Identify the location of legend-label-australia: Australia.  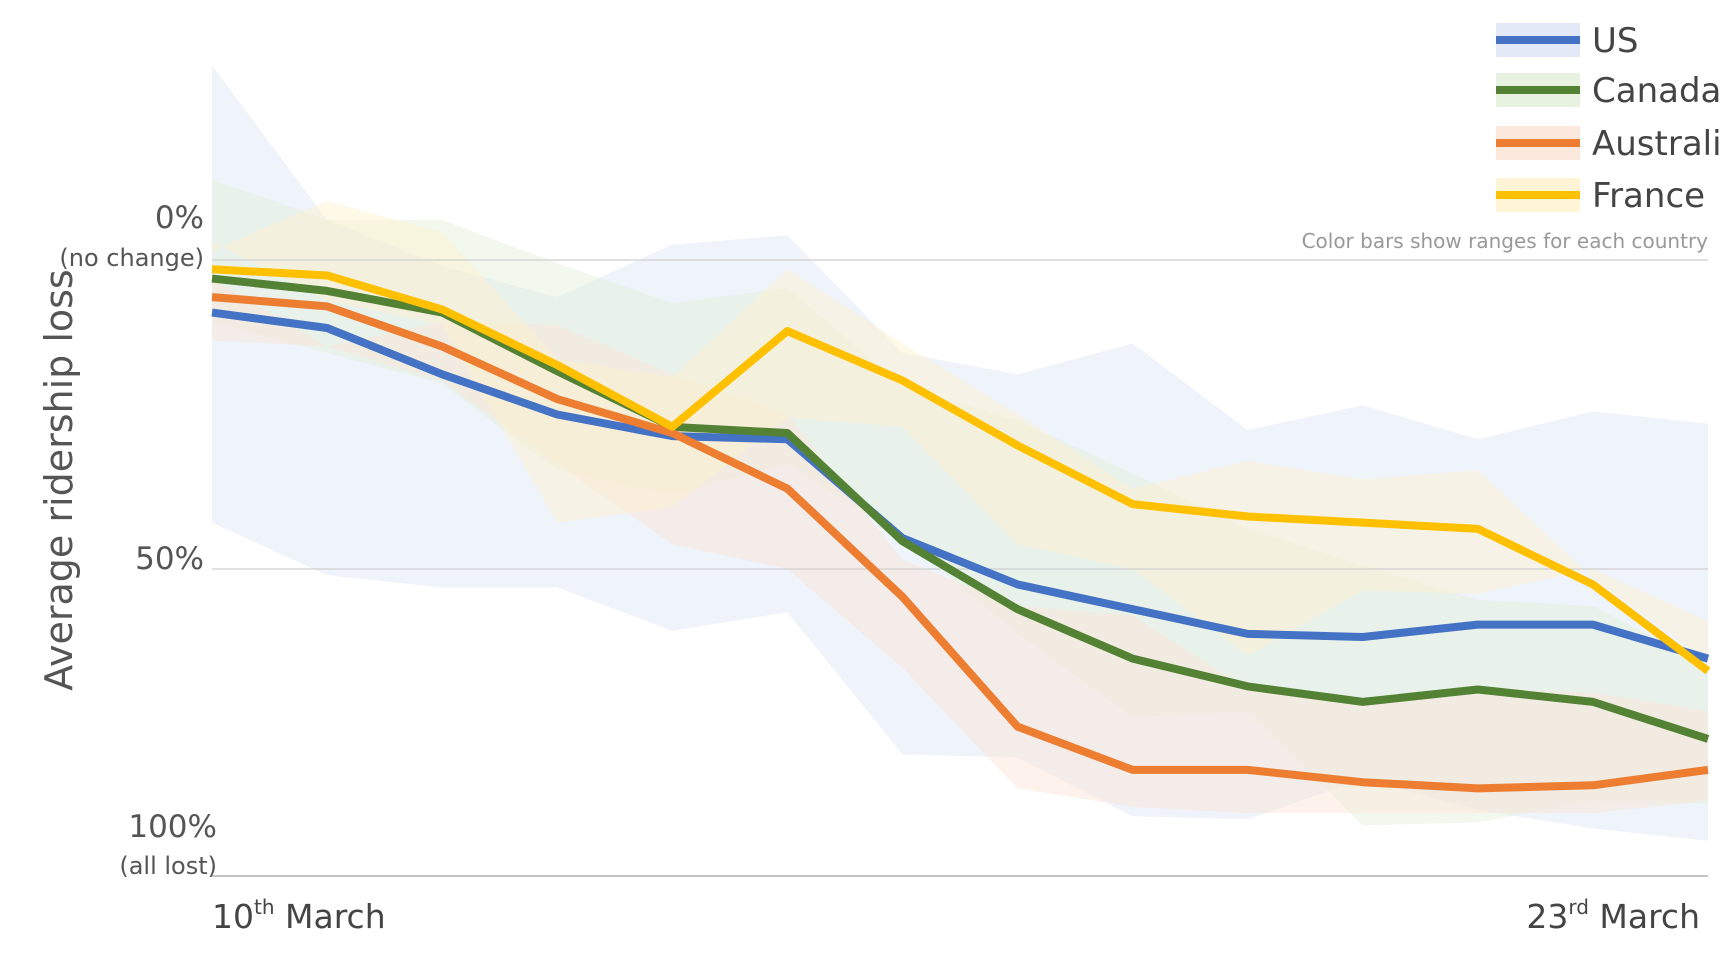
(1657, 144).